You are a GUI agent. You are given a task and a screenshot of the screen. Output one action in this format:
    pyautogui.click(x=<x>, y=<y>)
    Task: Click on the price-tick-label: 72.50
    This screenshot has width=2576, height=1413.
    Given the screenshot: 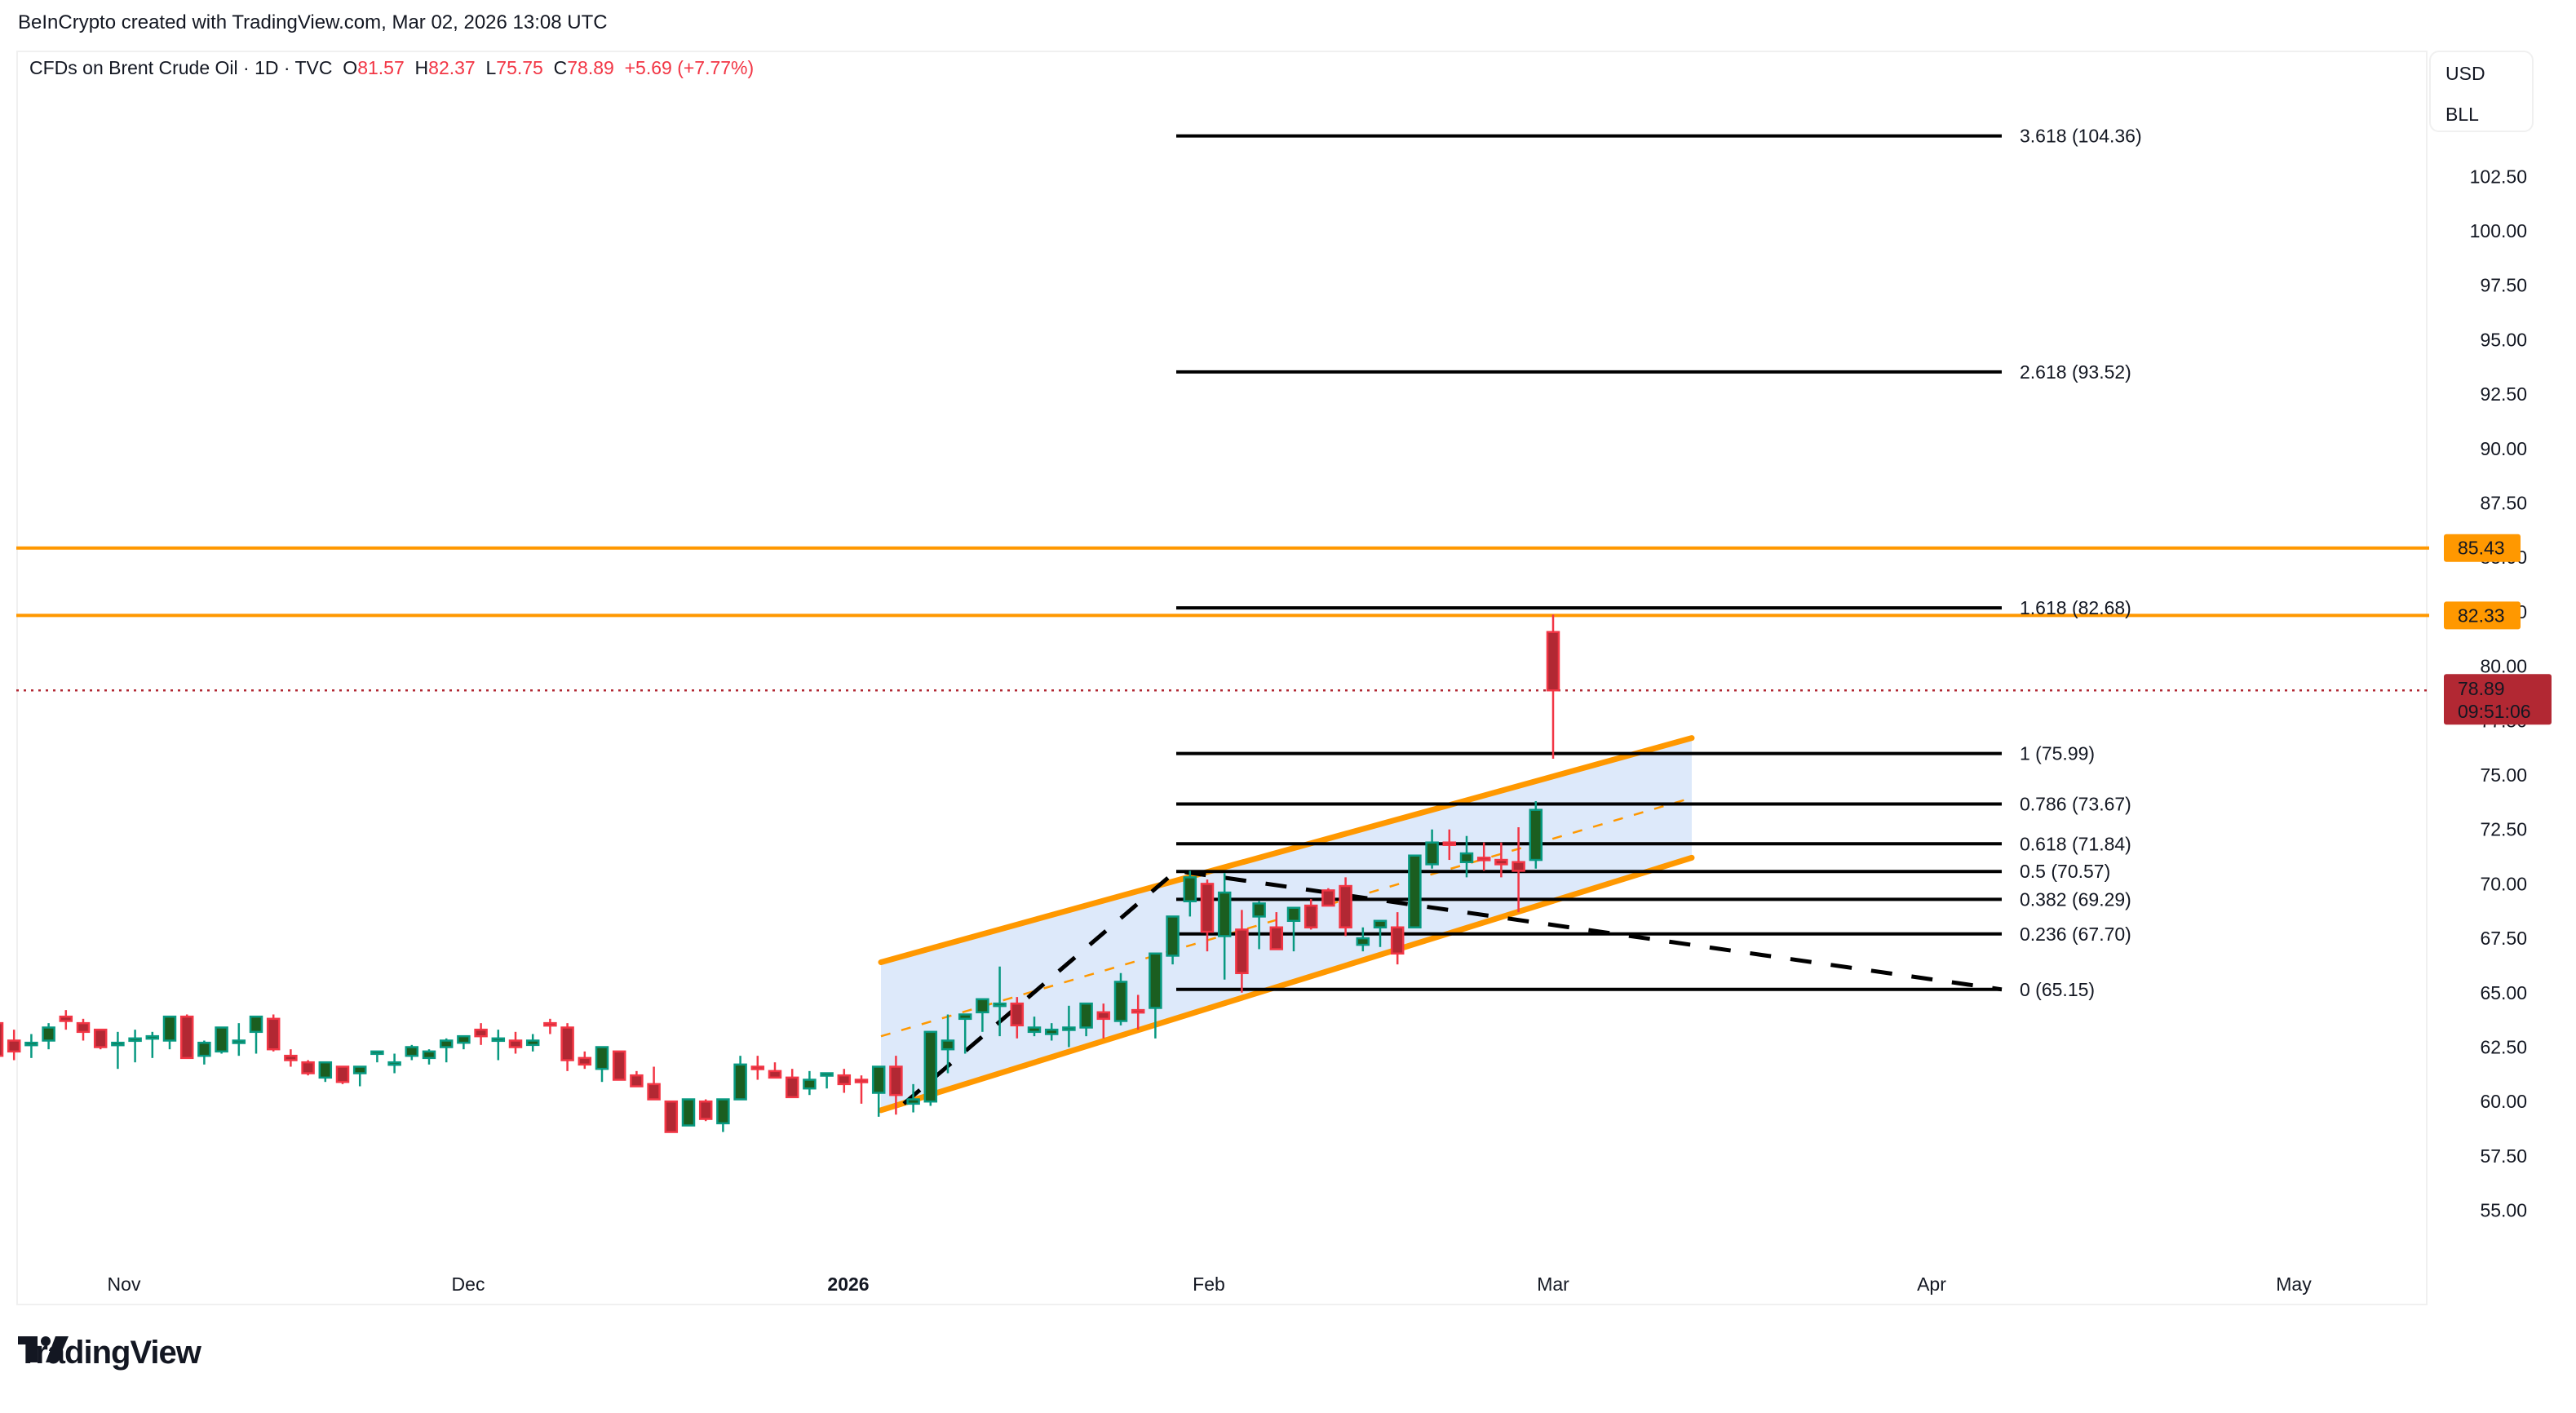 What is the action you would take?
    pyautogui.click(x=2503, y=829)
    